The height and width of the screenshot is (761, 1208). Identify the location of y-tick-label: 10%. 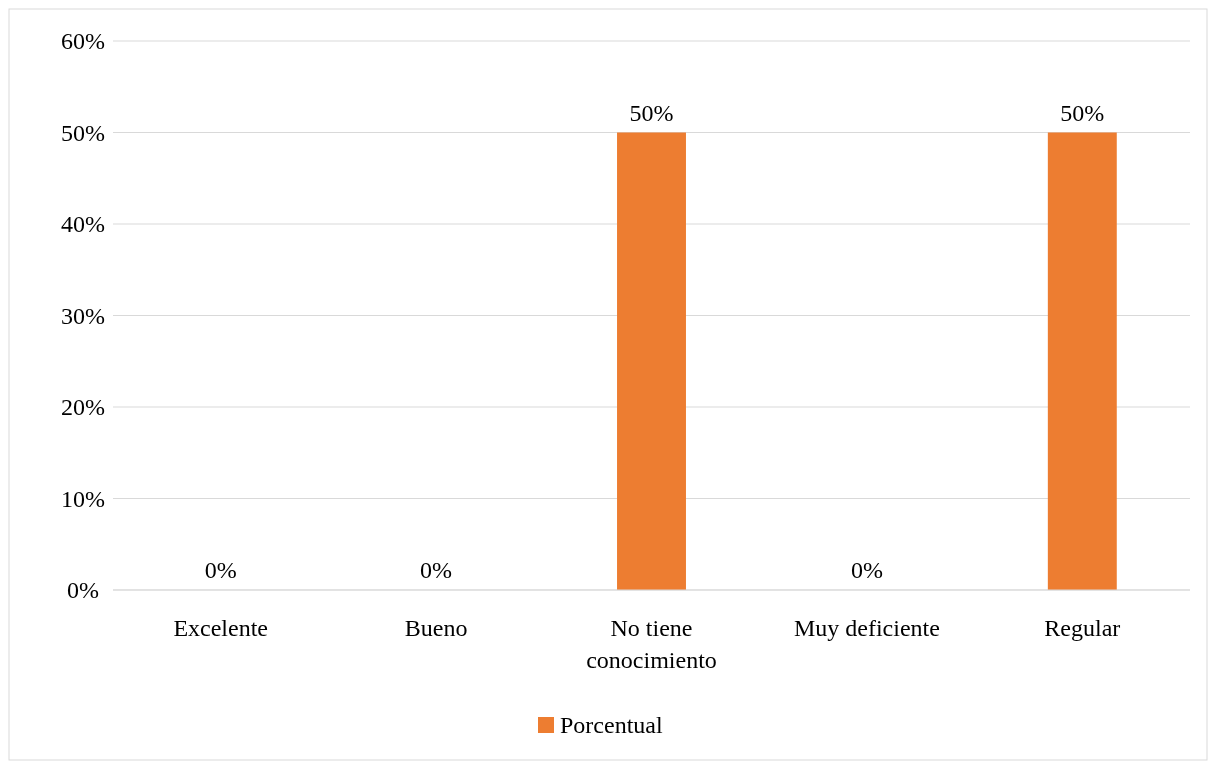
(83, 498).